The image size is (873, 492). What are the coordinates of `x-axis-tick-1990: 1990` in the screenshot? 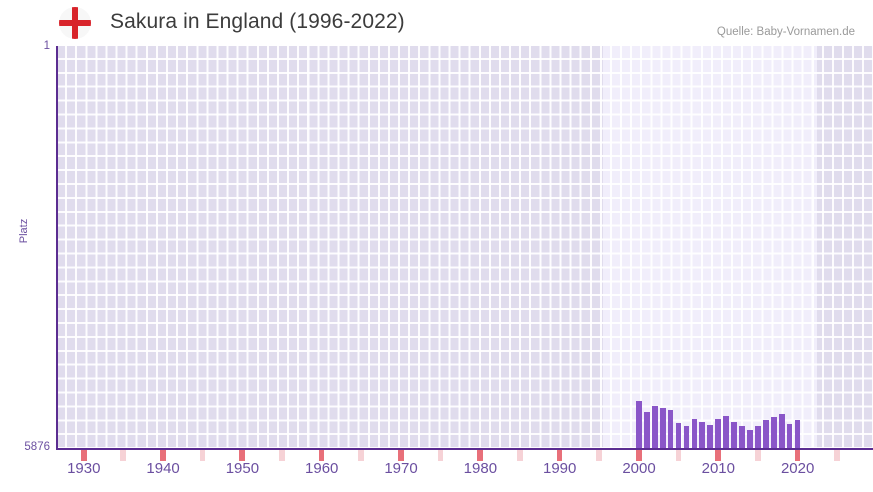 It's located at (559, 468).